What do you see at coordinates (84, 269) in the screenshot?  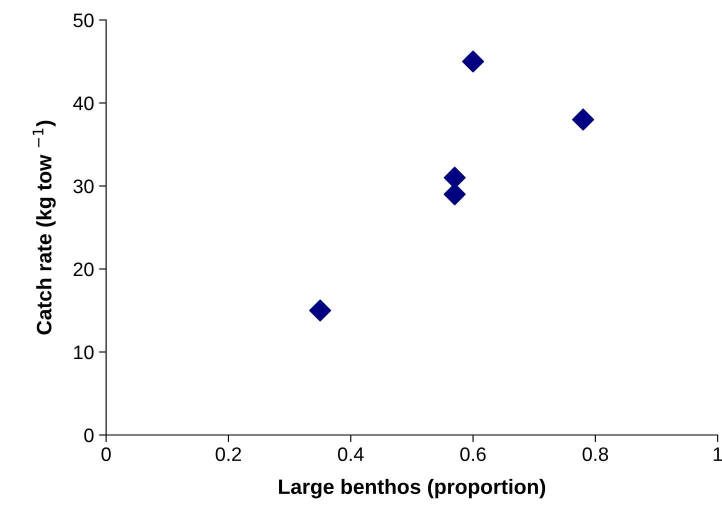 I see `y-tick-label: 20` at bounding box center [84, 269].